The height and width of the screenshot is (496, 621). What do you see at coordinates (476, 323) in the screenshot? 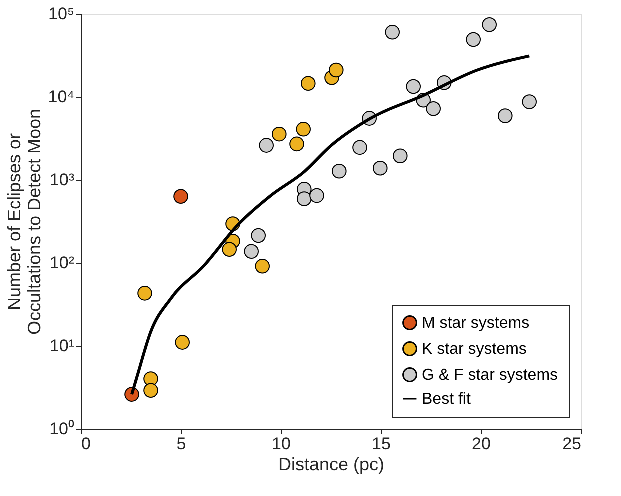
I see `legend-label: M star systems` at bounding box center [476, 323].